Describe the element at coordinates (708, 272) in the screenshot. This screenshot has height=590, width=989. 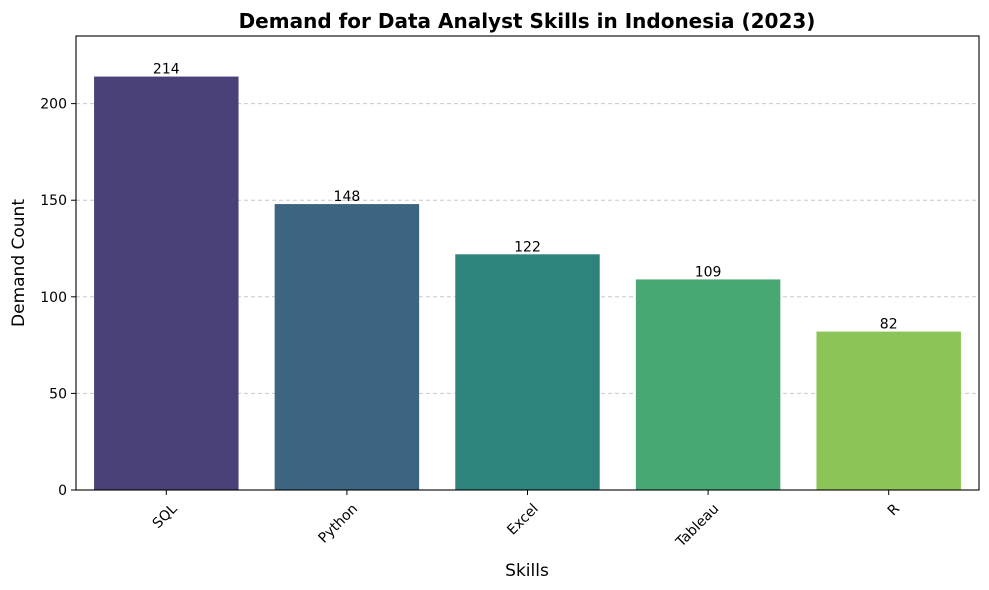
I see `data-label: 109` at that location.